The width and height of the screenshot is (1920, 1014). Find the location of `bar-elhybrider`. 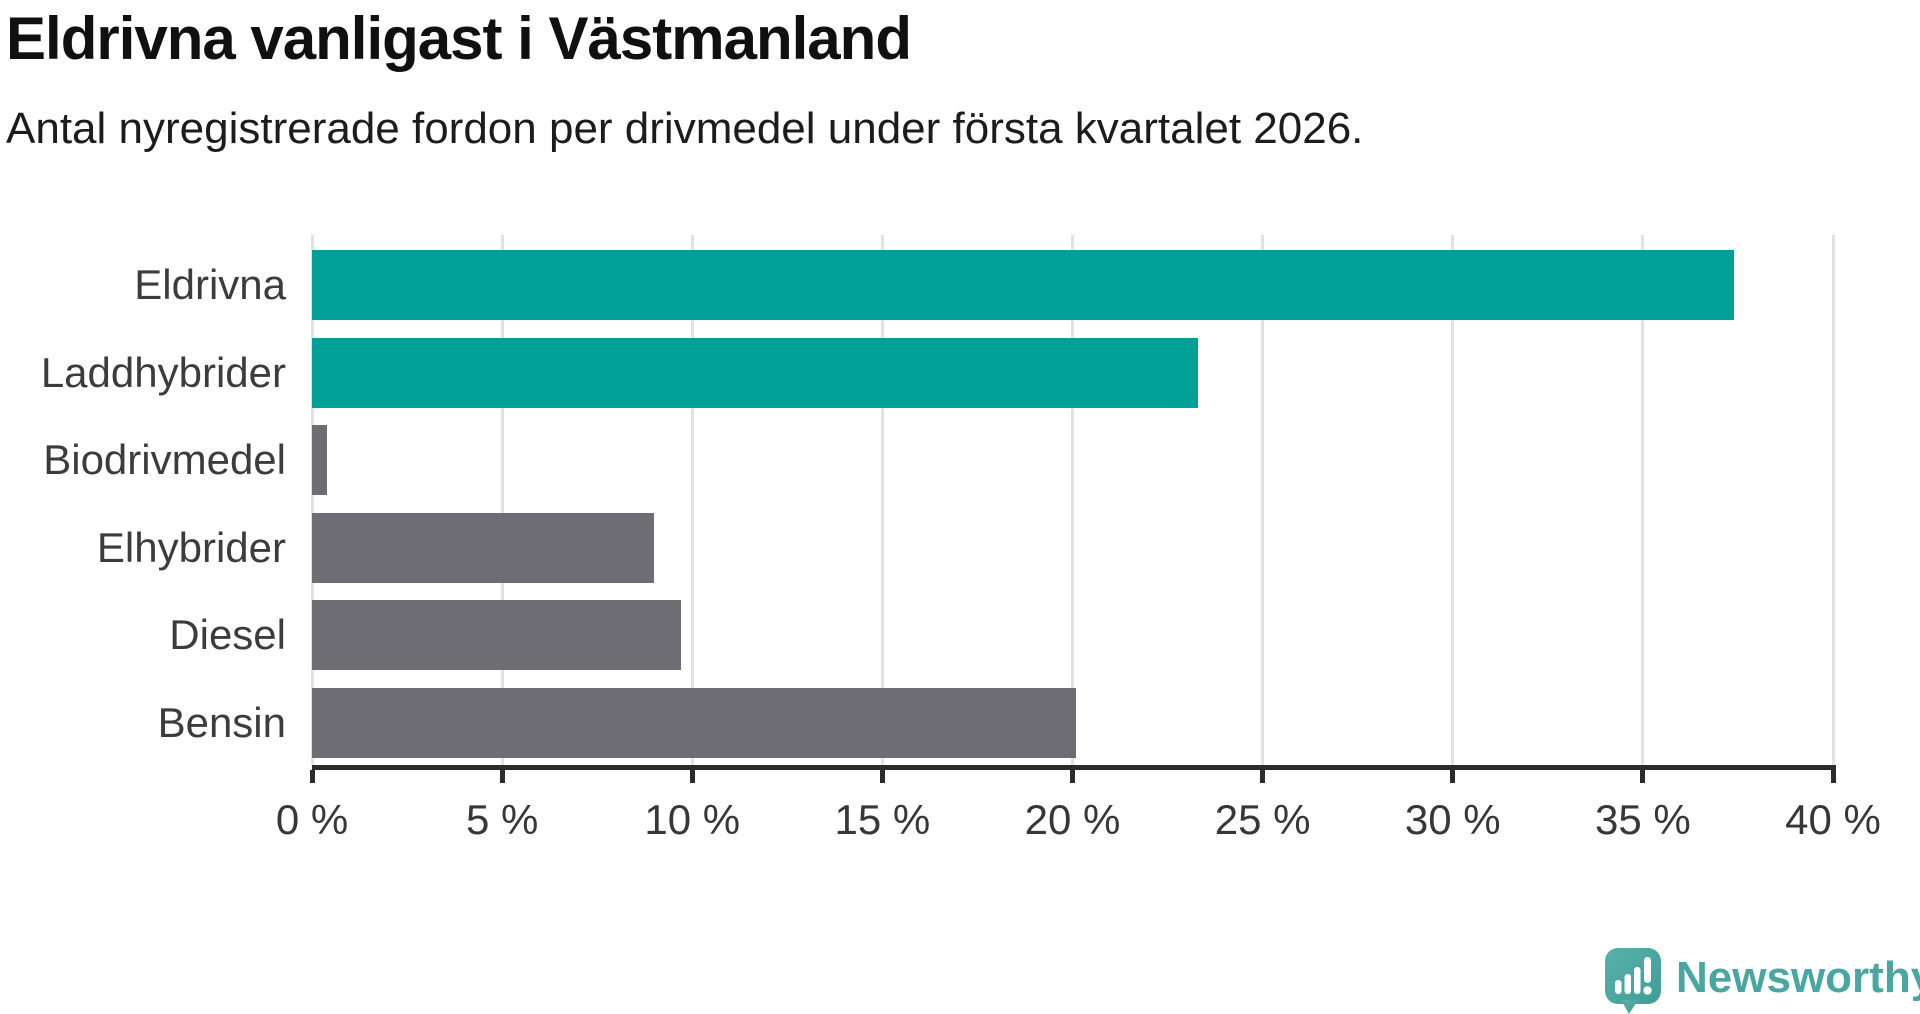

bar-elhybrider is located at coordinates (483, 547).